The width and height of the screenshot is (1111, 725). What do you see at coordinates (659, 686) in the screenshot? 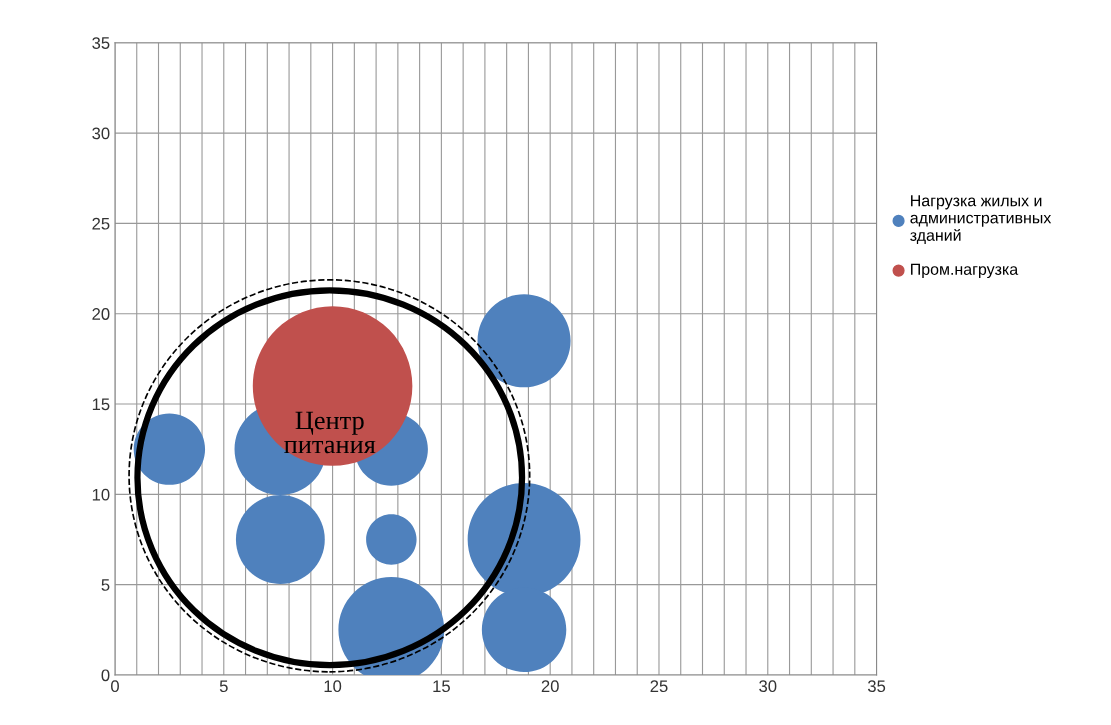
I see `x-tick-label: 25` at bounding box center [659, 686].